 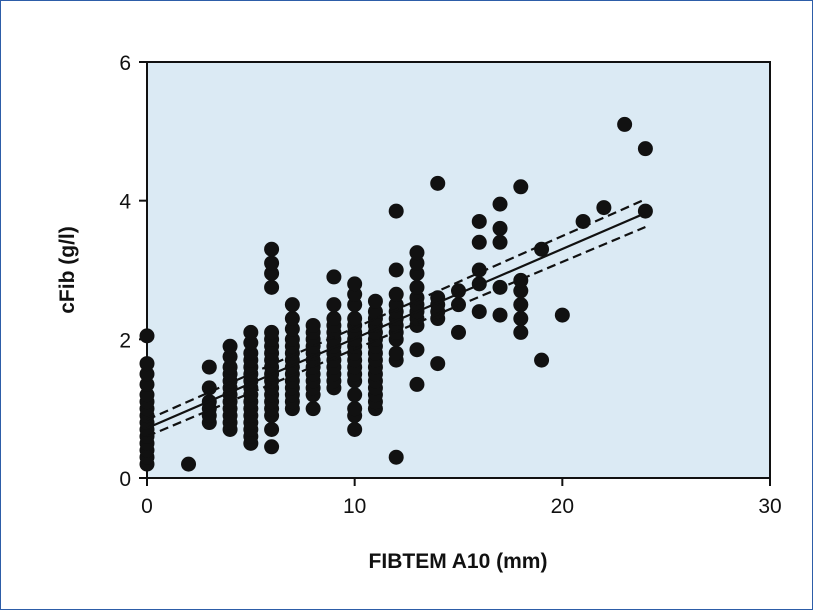 I want to click on x-axis-title: FIBTEM A10 (mm), so click(x=458, y=561).